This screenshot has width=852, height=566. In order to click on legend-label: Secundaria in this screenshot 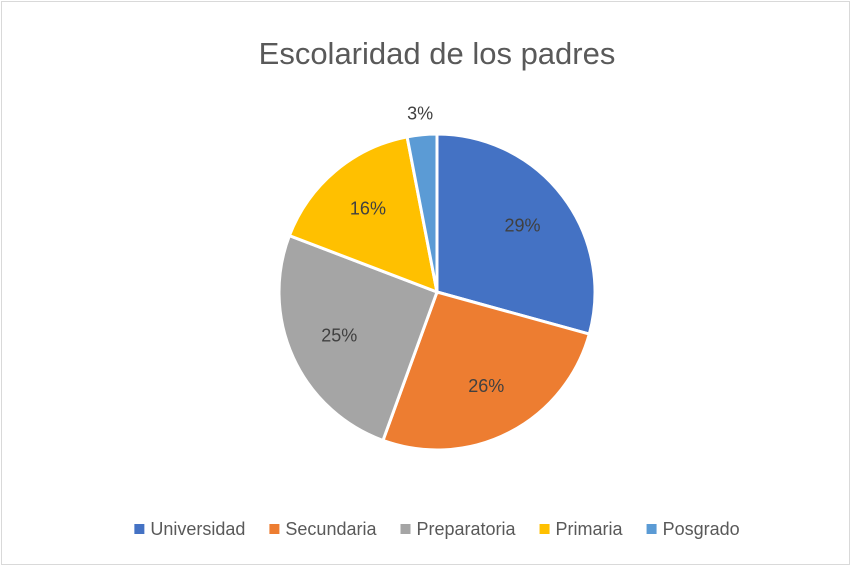, I will do `click(331, 529)`.